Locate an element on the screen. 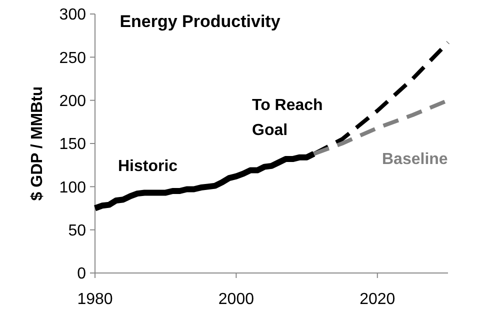 This screenshot has width=480, height=328. series-label: To Reach Goal is located at coordinates (287, 118).